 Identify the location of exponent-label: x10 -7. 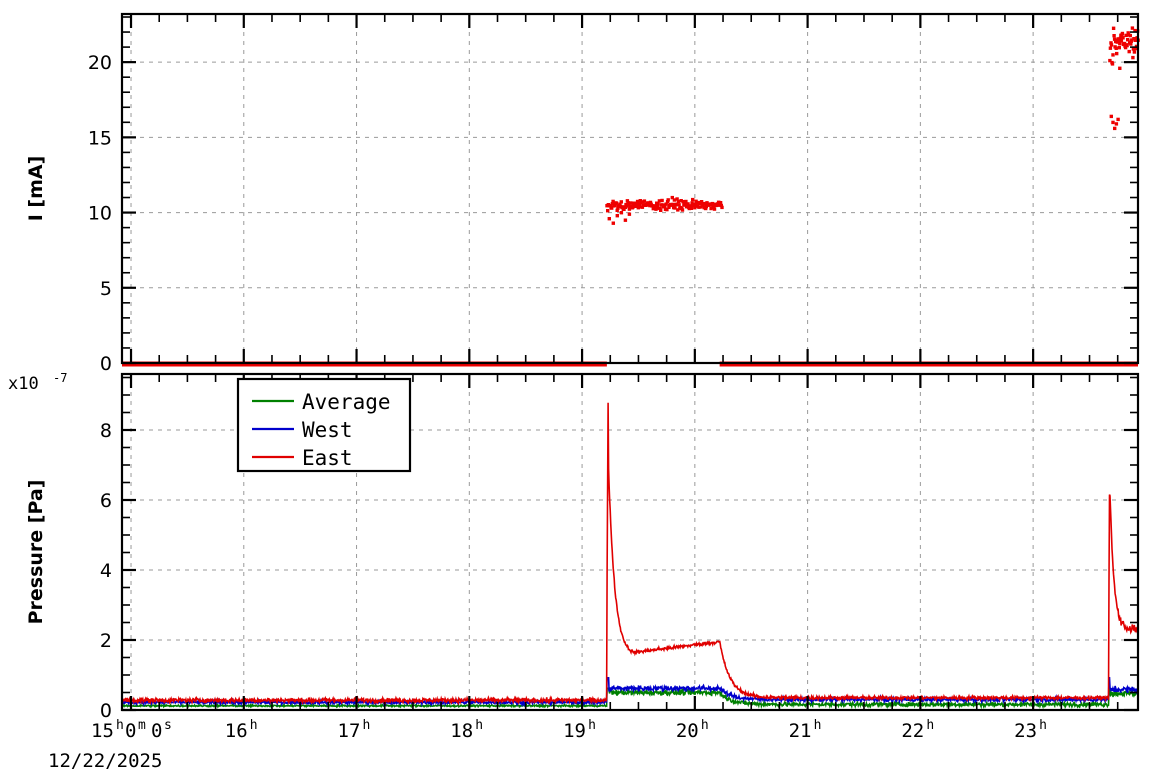
(37, 382).